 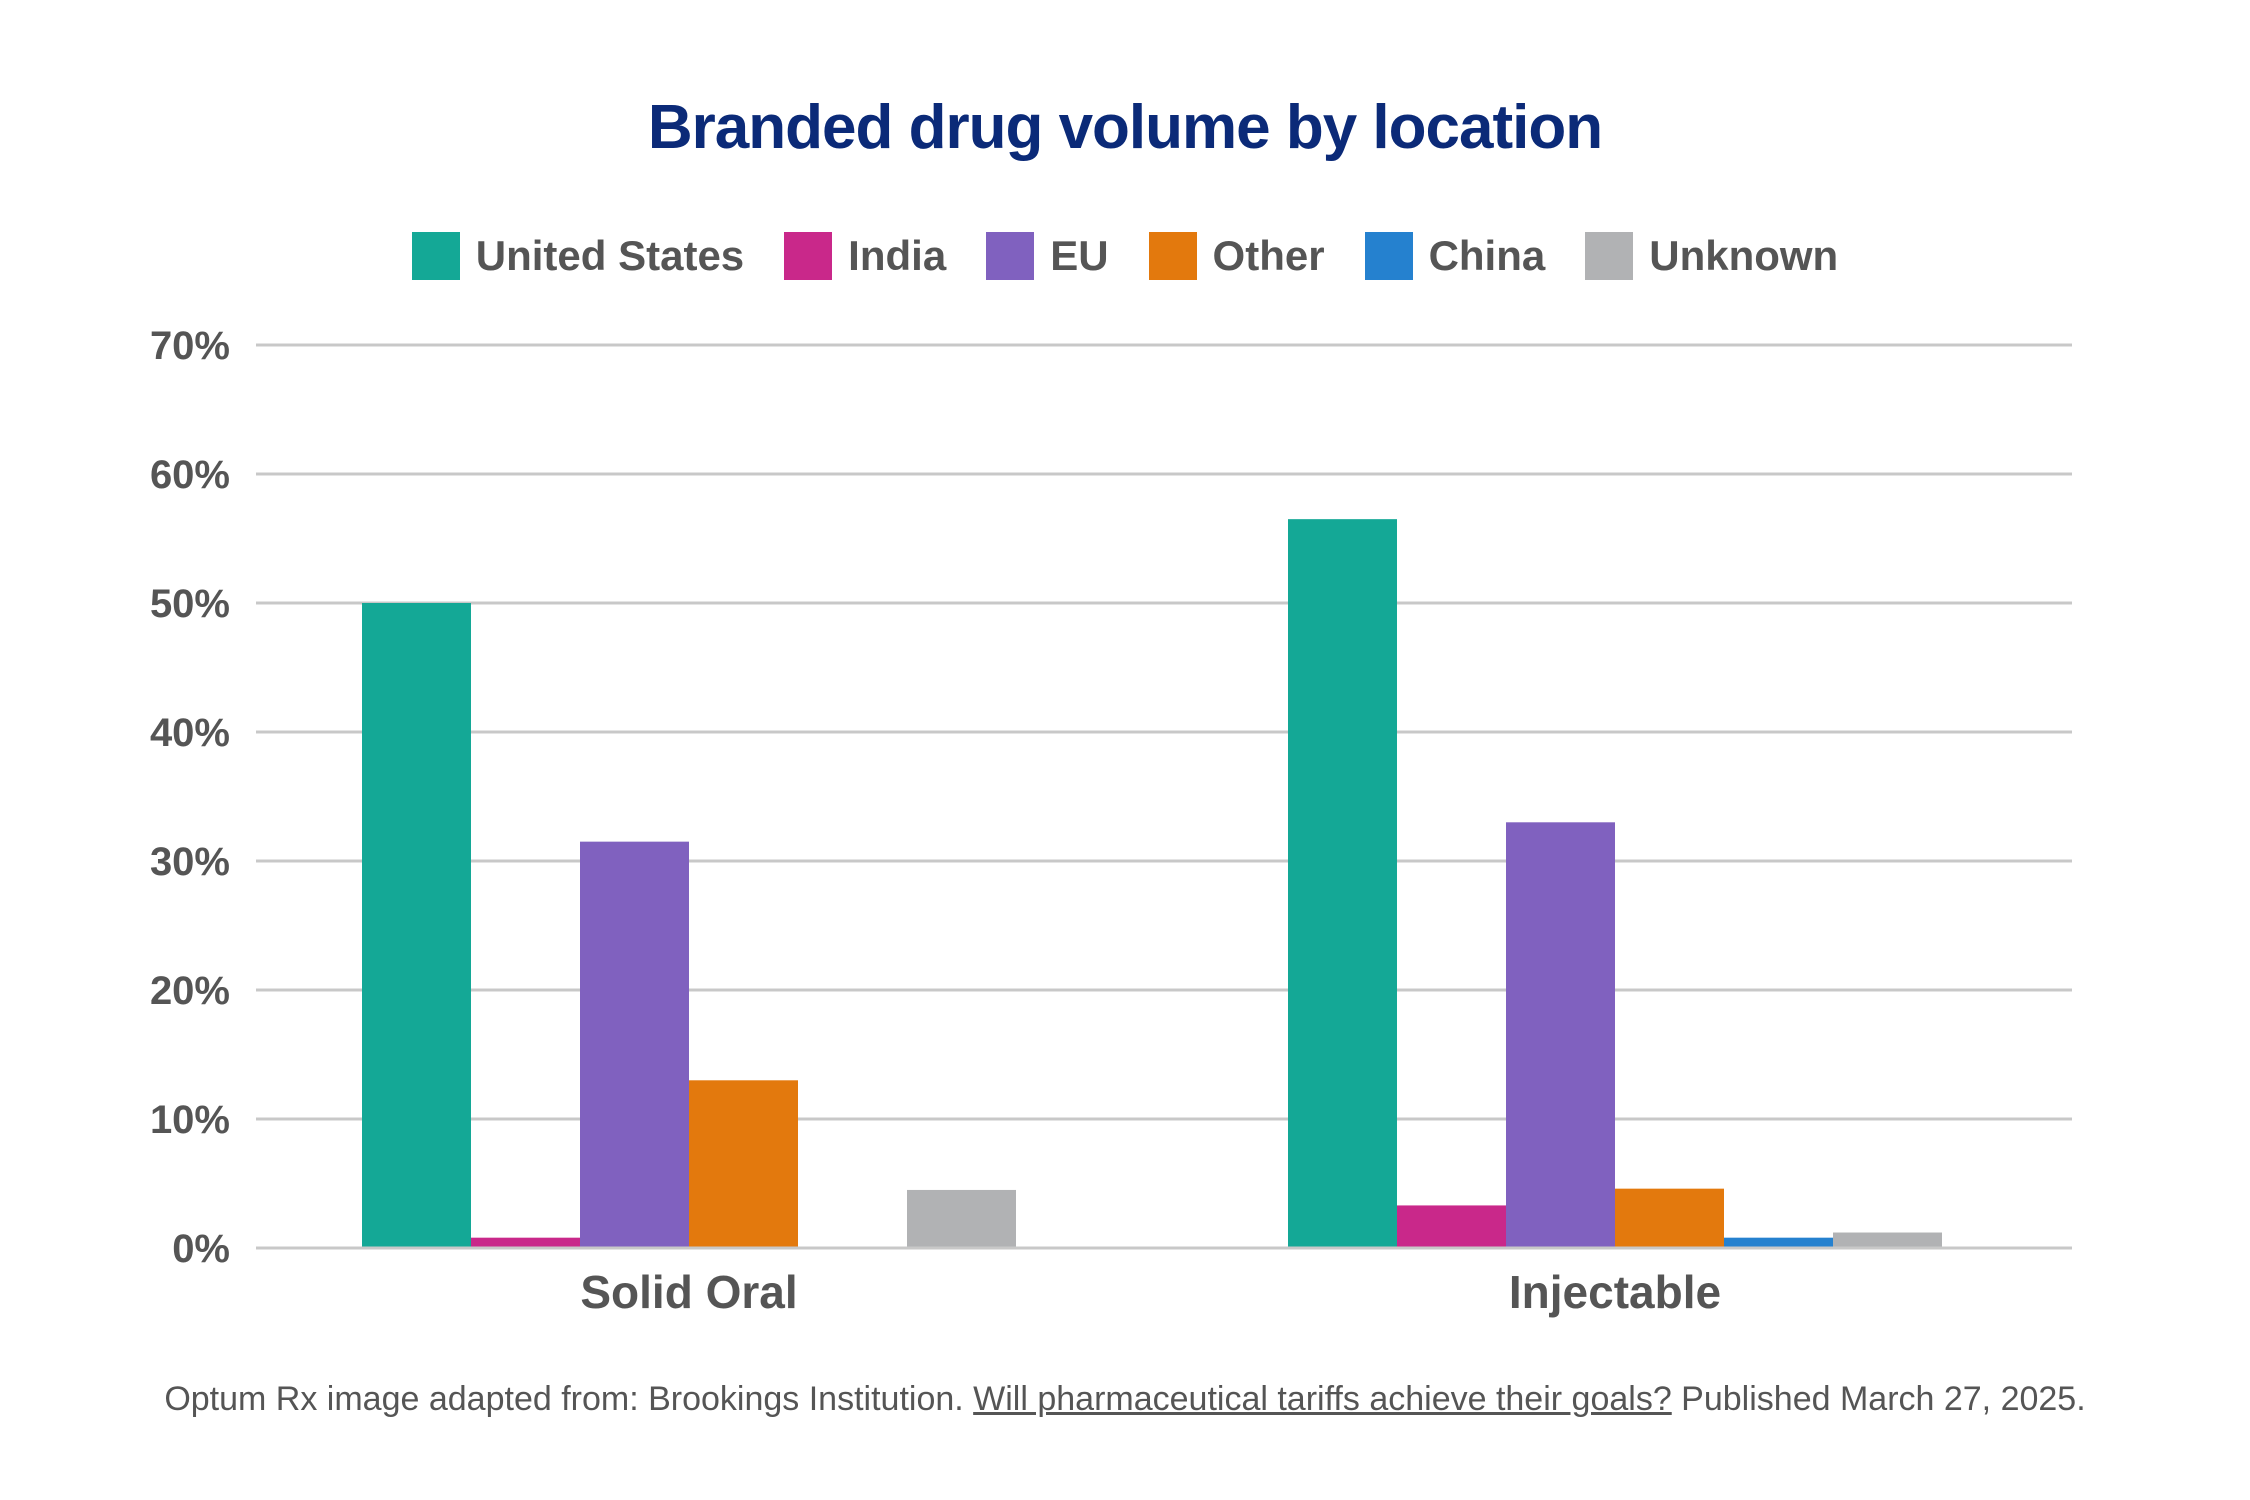 What do you see at coordinates (610, 255) in the screenshot?
I see `legend-label-united-states: United States` at bounding box center [610, 255].